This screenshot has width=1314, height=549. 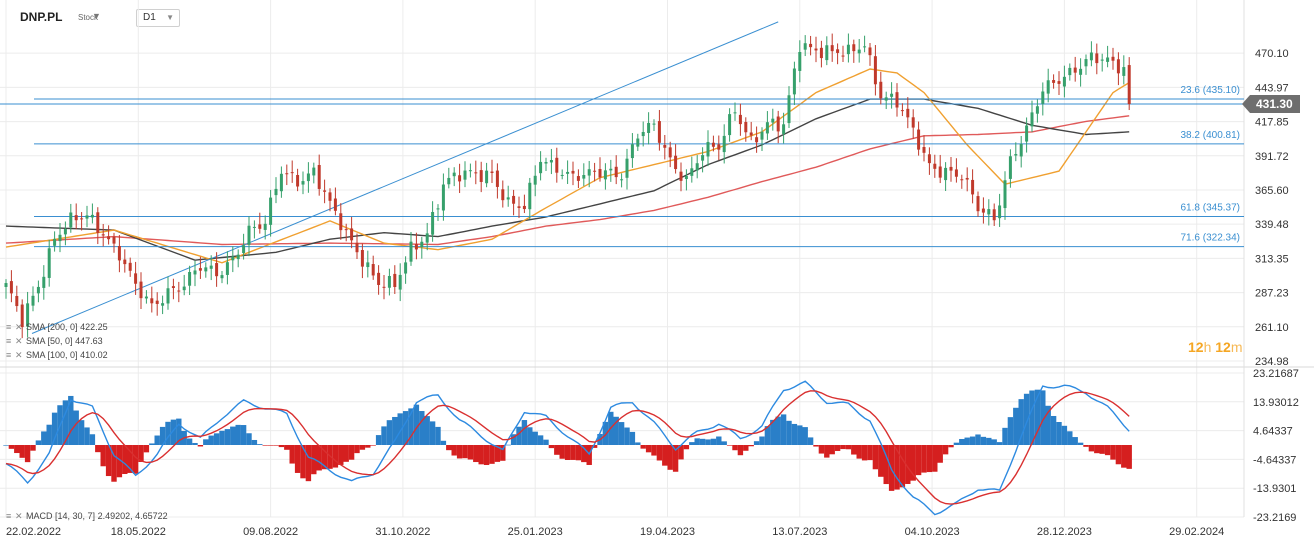 What do you see at coordinates (1196, 532) in the screenshot?
I see `date-tick-label: 29.02.2024` at bounding box center [1196, 532].